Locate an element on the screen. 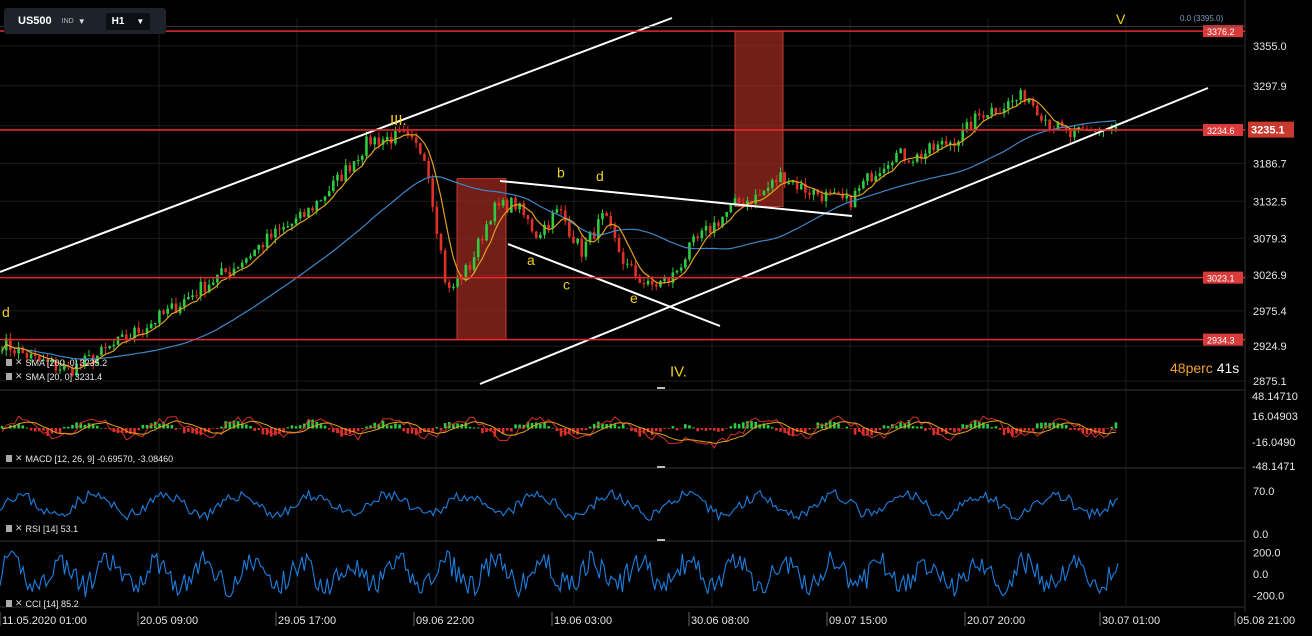 The height and width of the screenshot is (636, 1312). timeframe-select: H1 ▼ is located at coordinates (128, 21).